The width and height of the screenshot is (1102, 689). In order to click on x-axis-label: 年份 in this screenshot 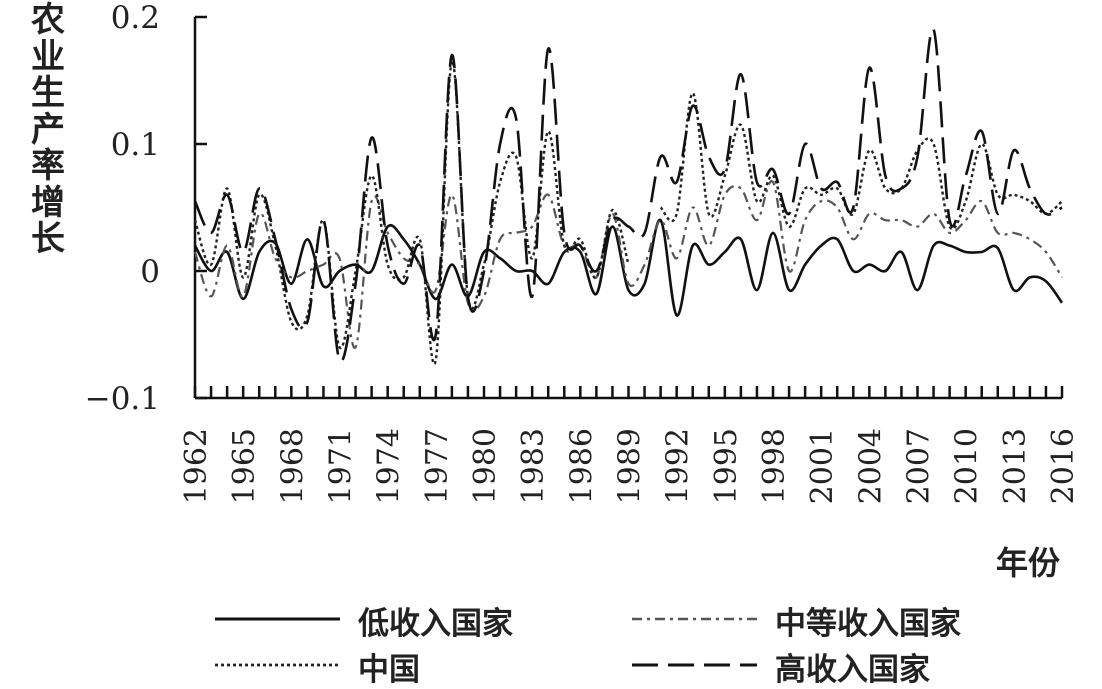, I will do `click(1028, 563)`.